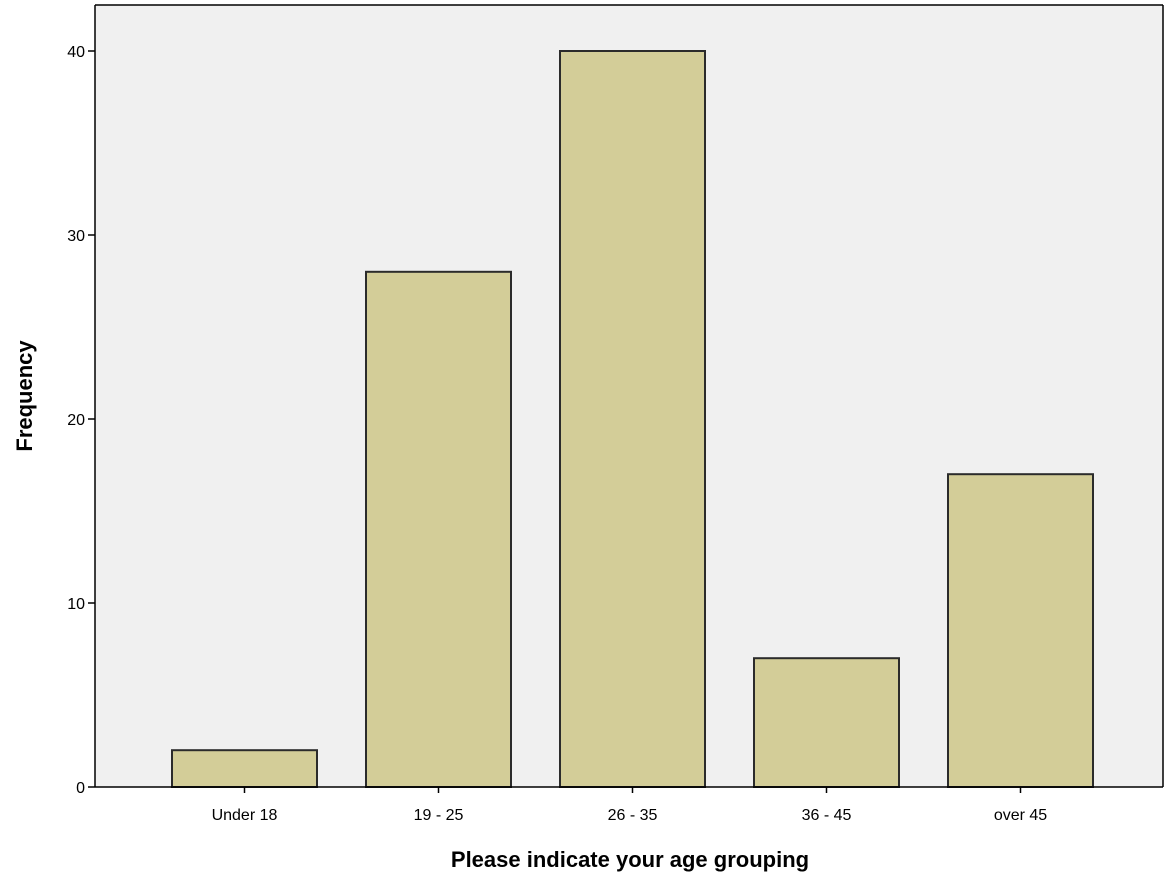 Image resolution: width=1166 pixels, height=881 pixels. I want to click on y-tick-label: 30, so click(76, 236).